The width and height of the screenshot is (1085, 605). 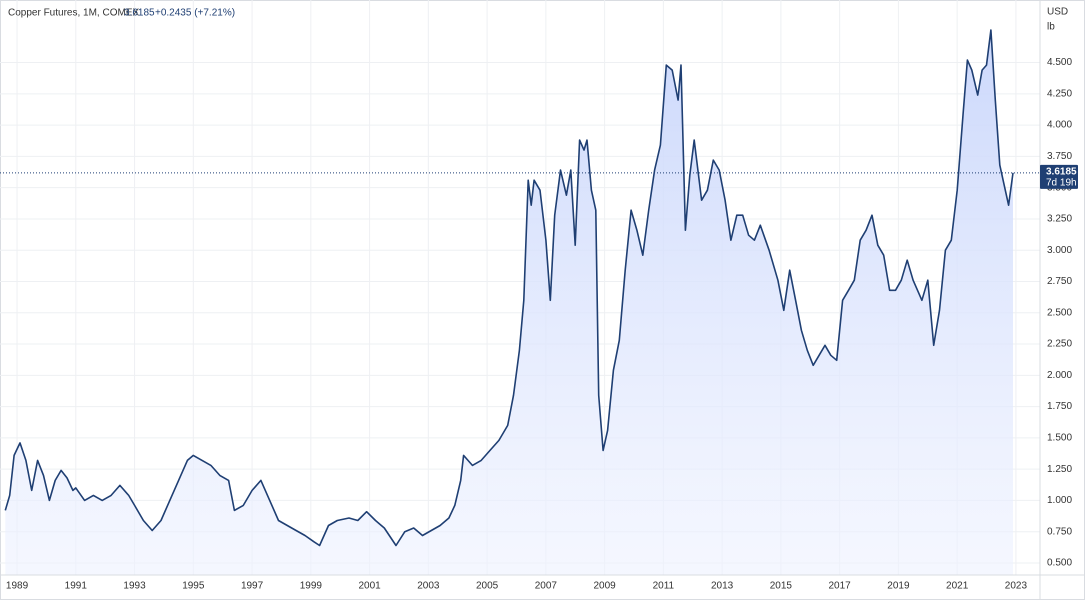 What do you see at coordinates (1016, 586) in the screenshot?
I see `x-tick-label: 2023` at bounding box center [1016, 586].